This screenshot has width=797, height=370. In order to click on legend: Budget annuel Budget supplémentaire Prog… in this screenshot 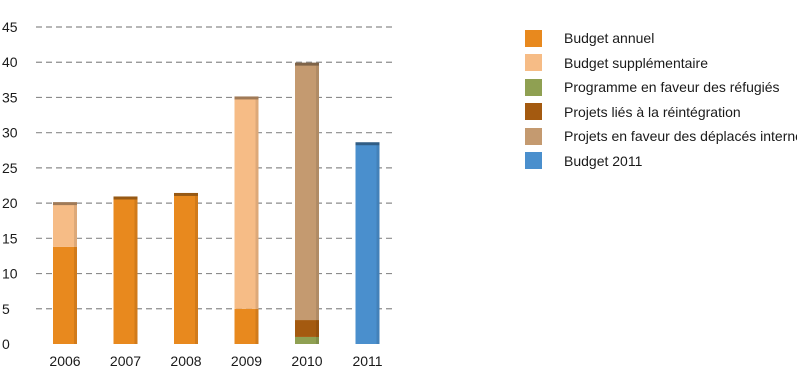, I will do `click(661, 99)`.